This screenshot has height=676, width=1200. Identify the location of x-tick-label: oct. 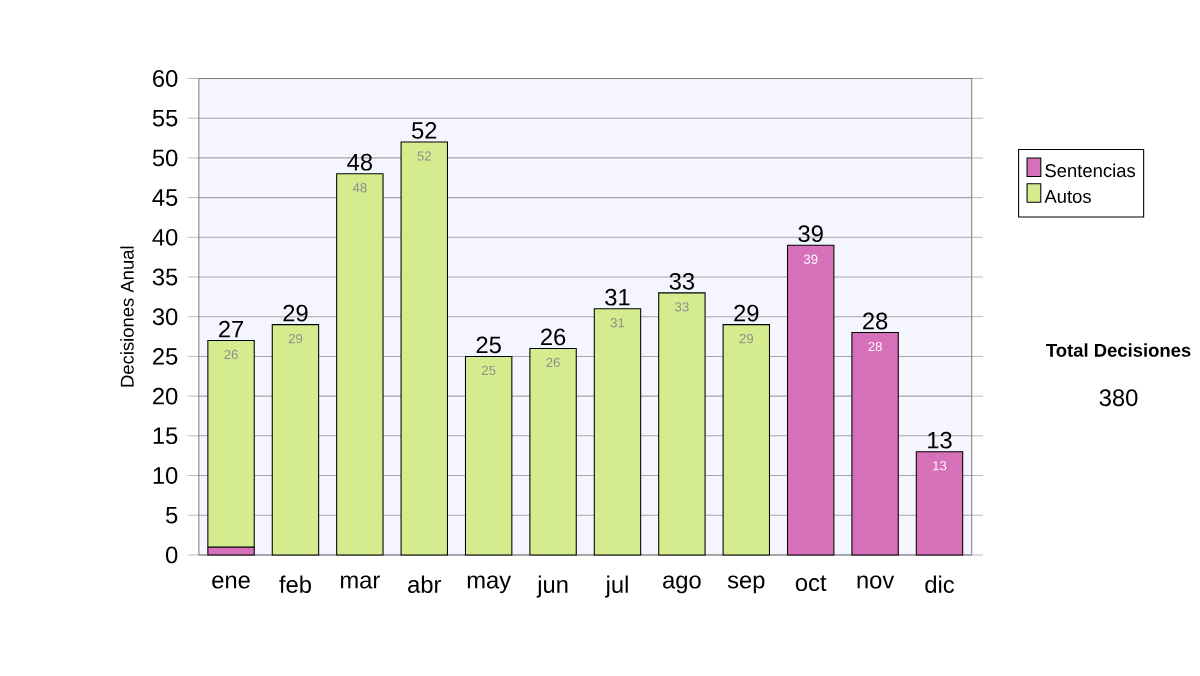
(811, 584).